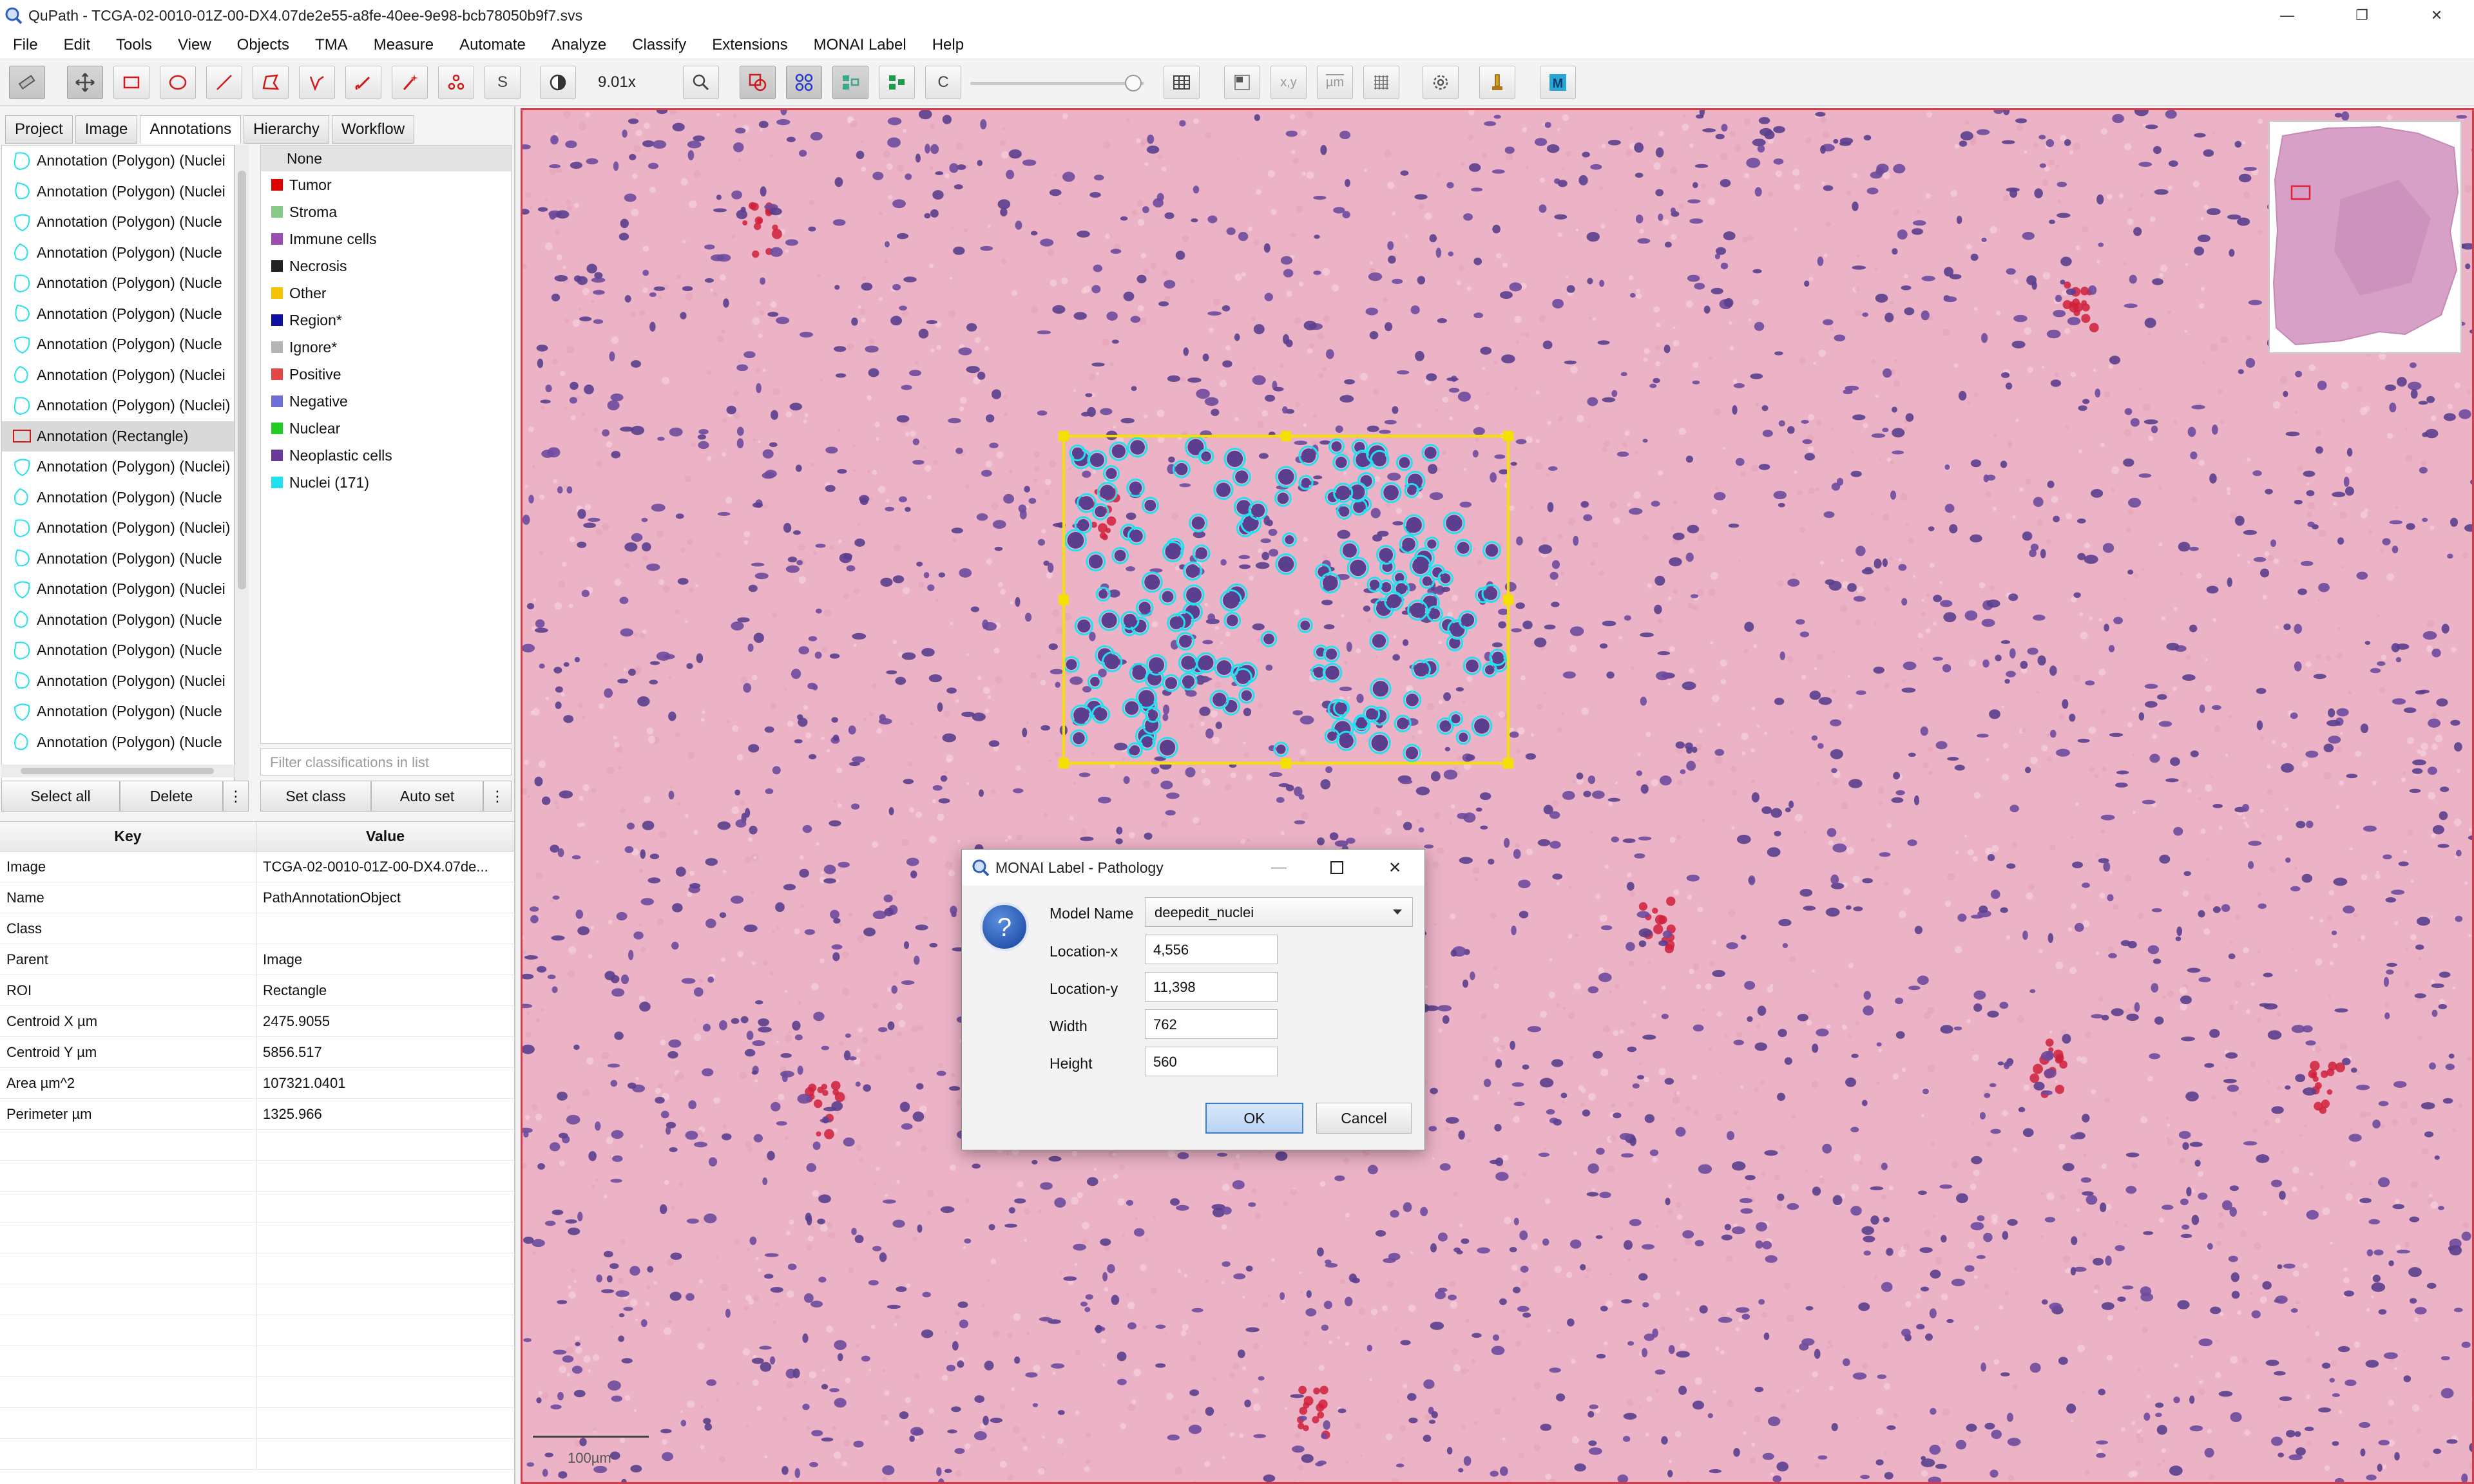 The image size is (2474, 1484). I want to click on dialog-close-button: ✕, so click(1395, 868).